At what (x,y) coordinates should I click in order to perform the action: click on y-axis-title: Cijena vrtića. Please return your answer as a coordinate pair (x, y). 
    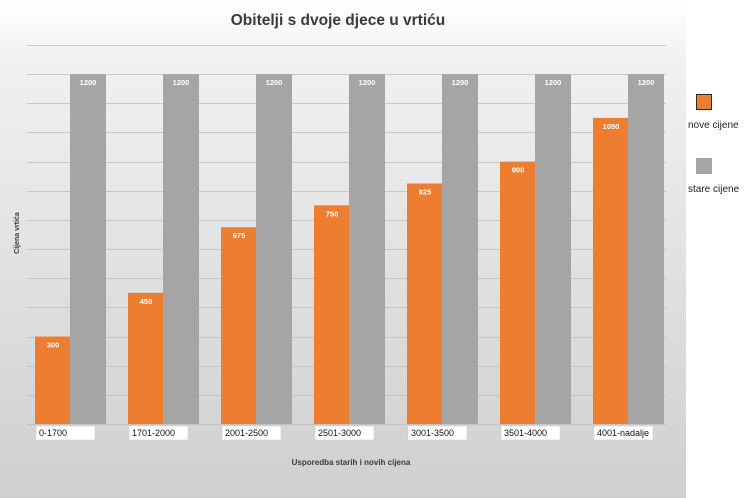
    Looking at the image, I should click on (17, 233).